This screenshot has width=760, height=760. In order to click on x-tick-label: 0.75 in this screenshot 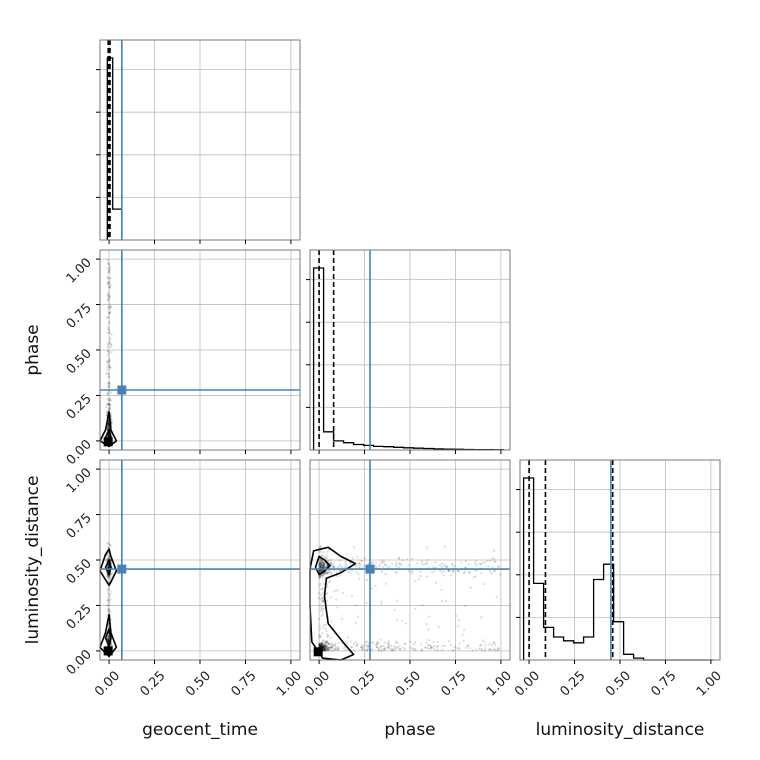, I will do `click(453, 683)`.